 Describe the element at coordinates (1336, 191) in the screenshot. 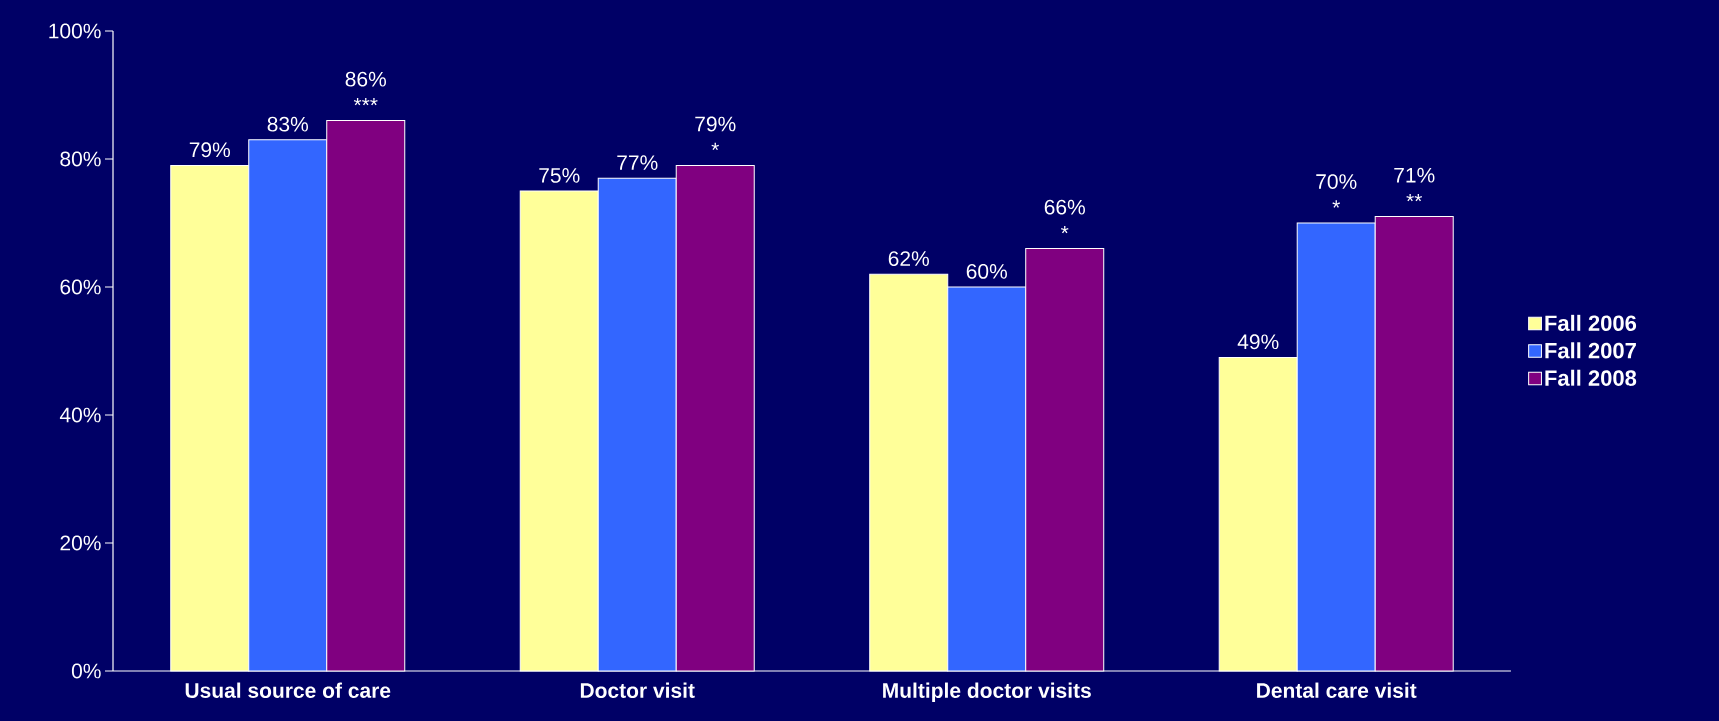

I see `data-label: 70% *` at that location.